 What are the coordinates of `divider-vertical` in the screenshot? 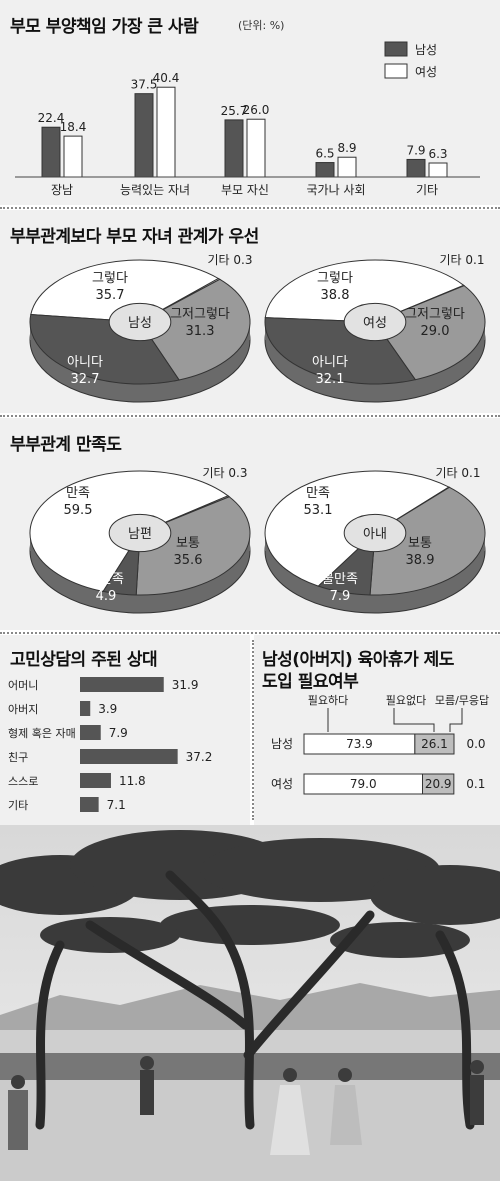 It's located at (253, 730).